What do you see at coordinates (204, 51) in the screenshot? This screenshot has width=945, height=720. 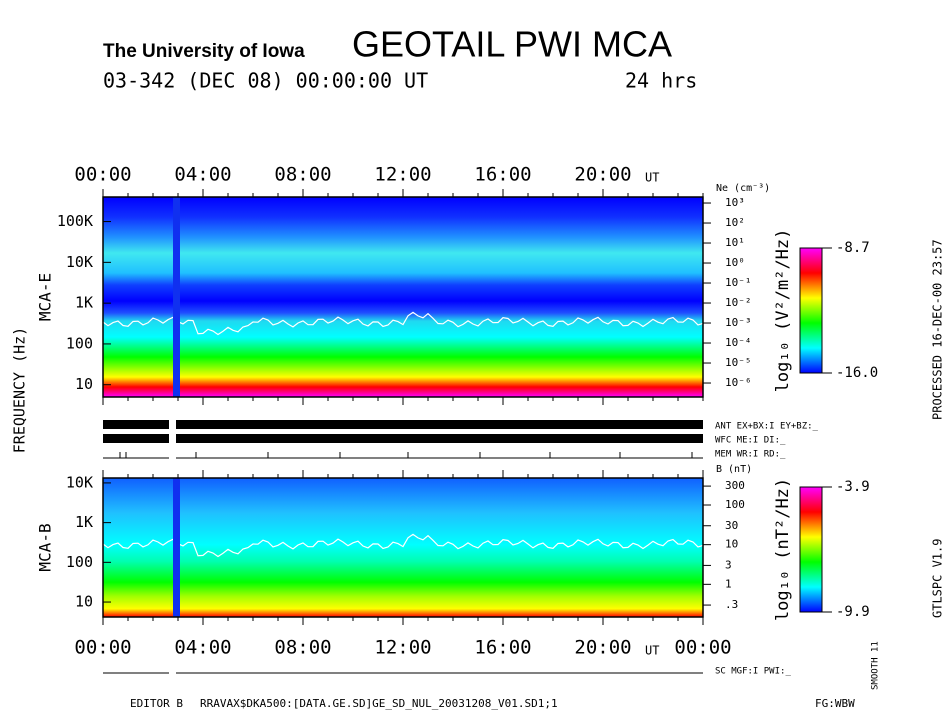 I see `institution: The University of Iowa` at bounding box center [204, 51].